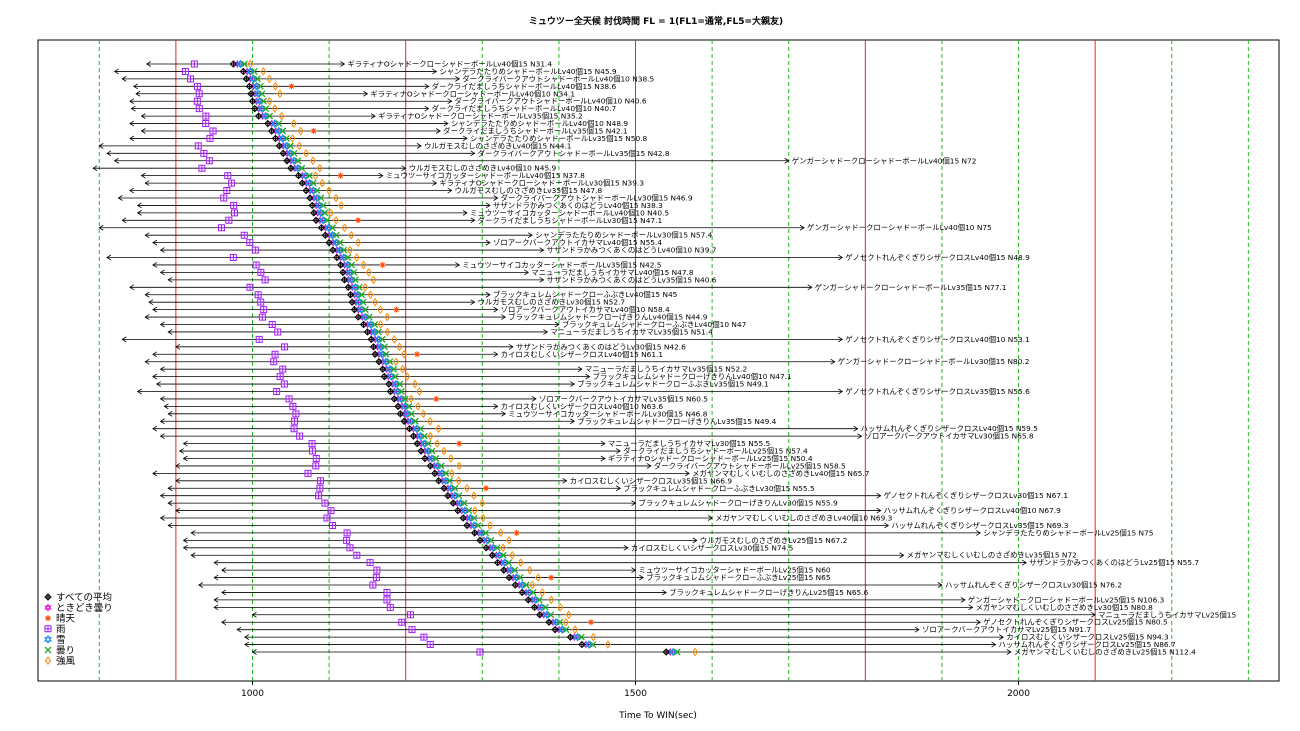 The height and width of the screenshot is (731, 1300). What do you see at coordinates (937, 391) in the screenshot?
I see `row-label: ゲノセクトれんぞくぎりシザークロスLv35個15 N55.6` at bounding box center [937, 391].